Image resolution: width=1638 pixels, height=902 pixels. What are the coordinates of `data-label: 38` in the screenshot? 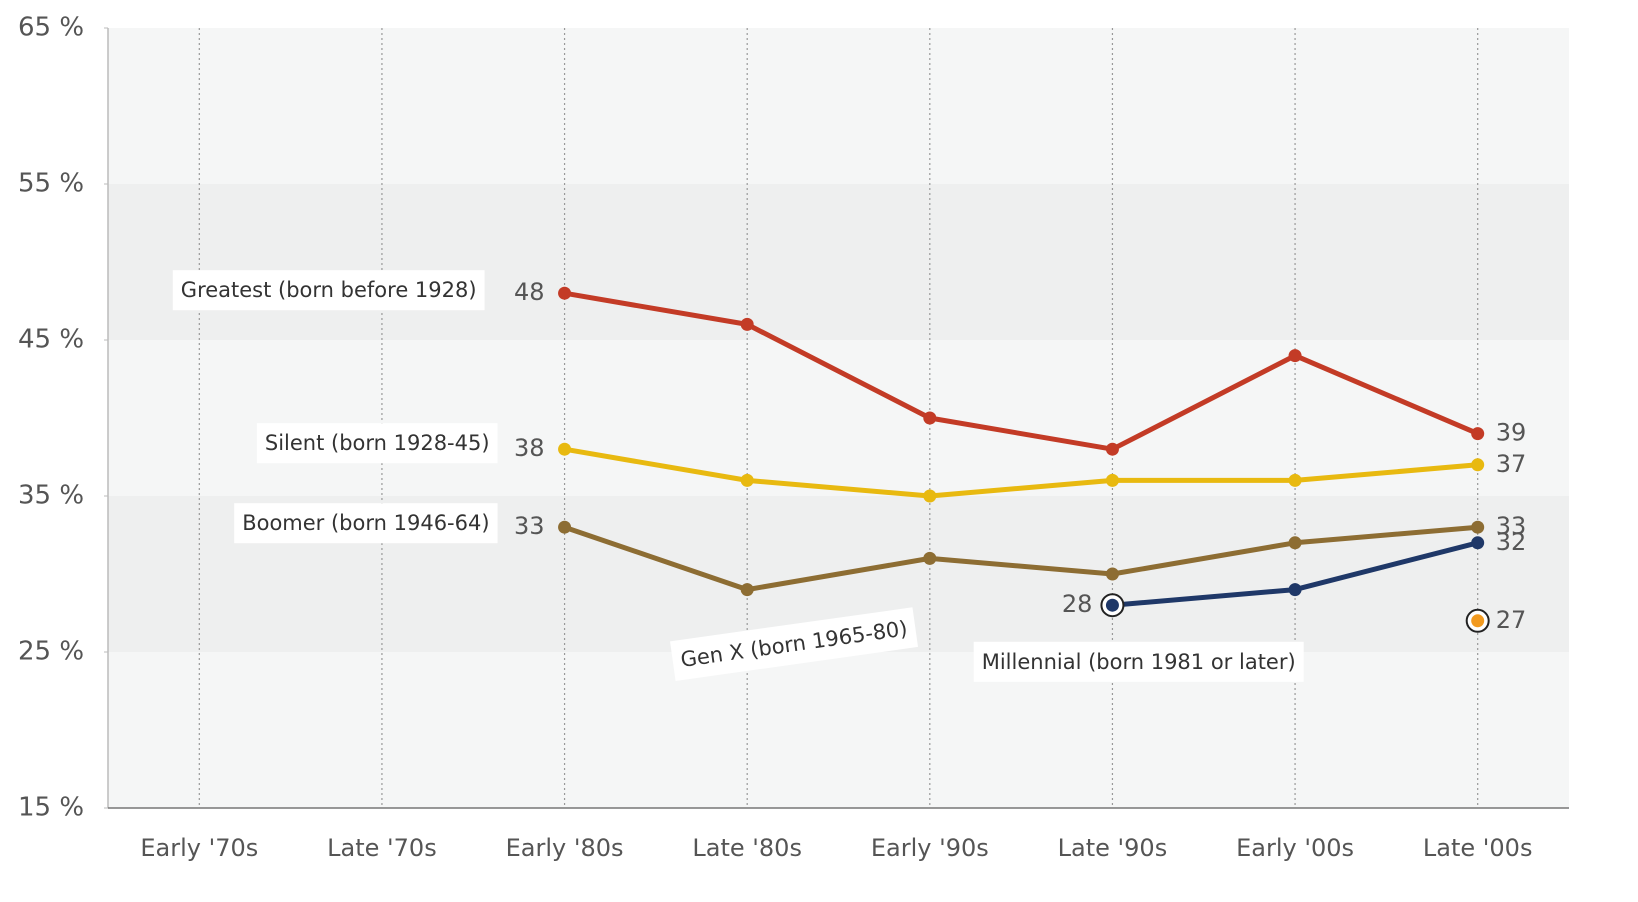 It's located at (529, 448).